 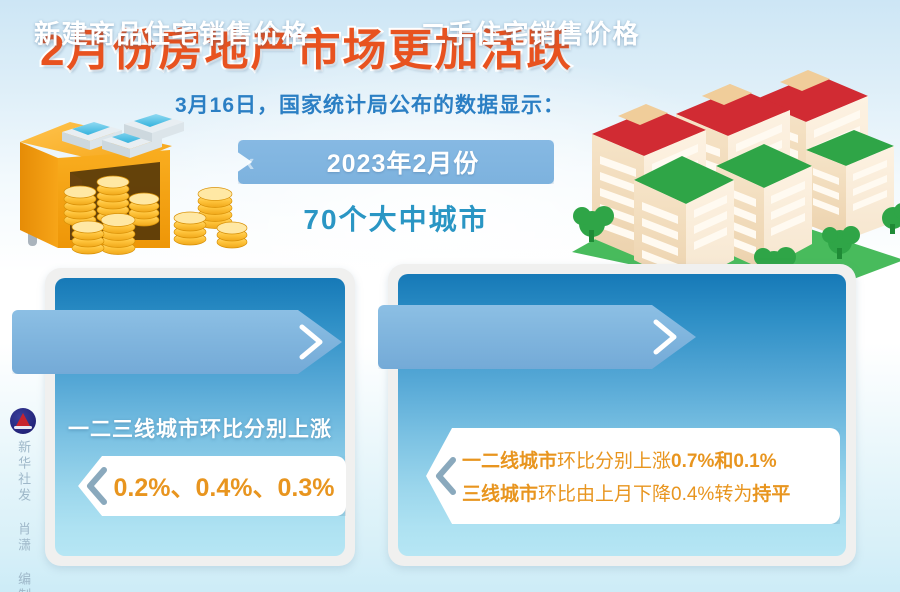 I want to click on second-hand-callout, so click(x=633, y=476).